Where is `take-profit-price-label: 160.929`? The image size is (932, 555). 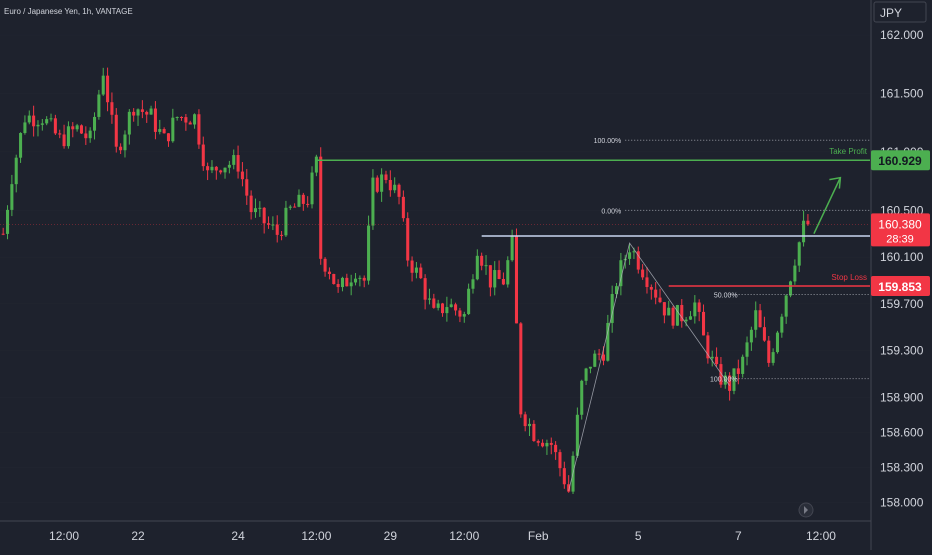
take-profit-price-label: 160.929 is located at coordinates (900, 161).